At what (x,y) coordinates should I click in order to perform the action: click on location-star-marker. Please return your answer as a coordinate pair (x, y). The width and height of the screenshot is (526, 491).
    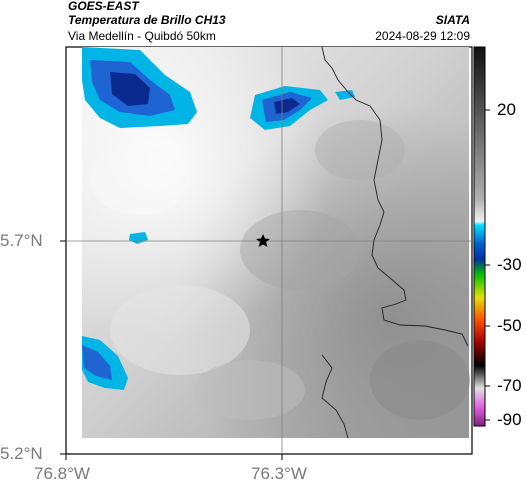
    Looking at the image, I should click on (263, 240).